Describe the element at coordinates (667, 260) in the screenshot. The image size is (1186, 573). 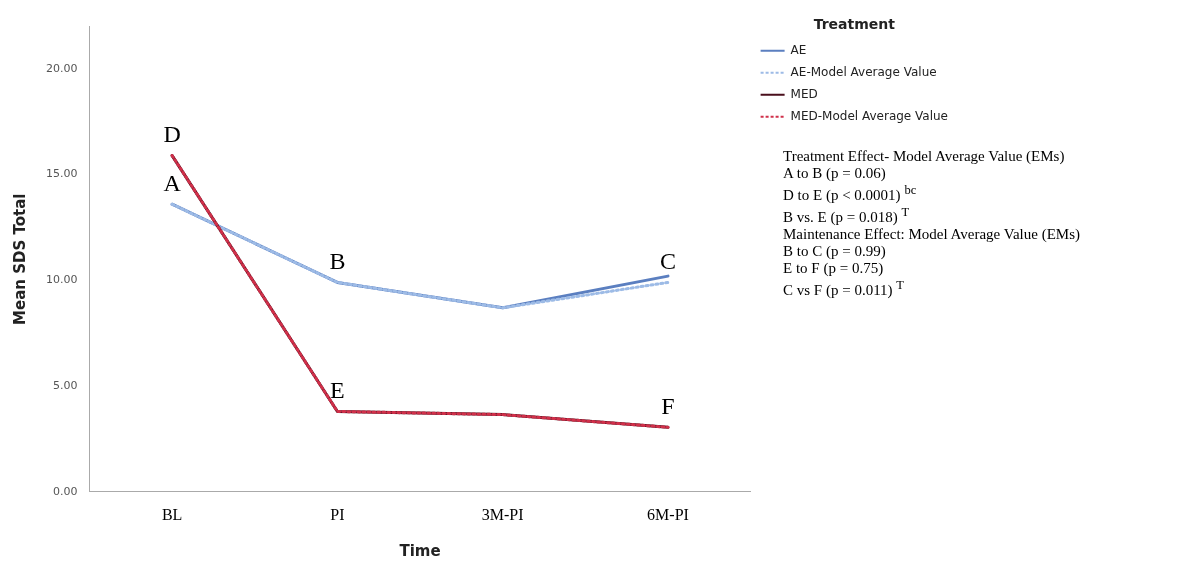
I see `annotation: C` at that location.